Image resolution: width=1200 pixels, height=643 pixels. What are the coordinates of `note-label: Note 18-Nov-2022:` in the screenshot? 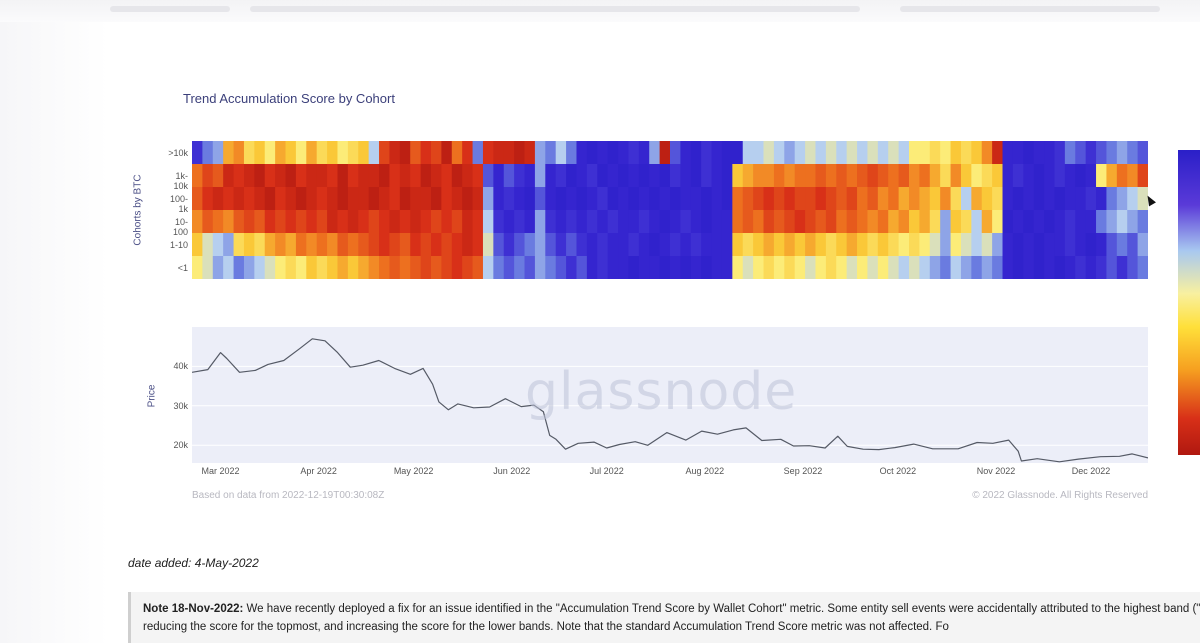 It's located at (193, 609).